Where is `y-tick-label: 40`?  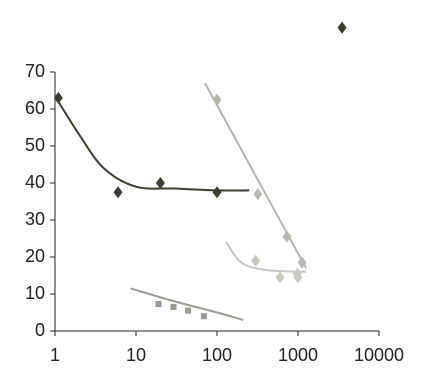
y-tick-label: 40 is located at coordinates (35, 182).